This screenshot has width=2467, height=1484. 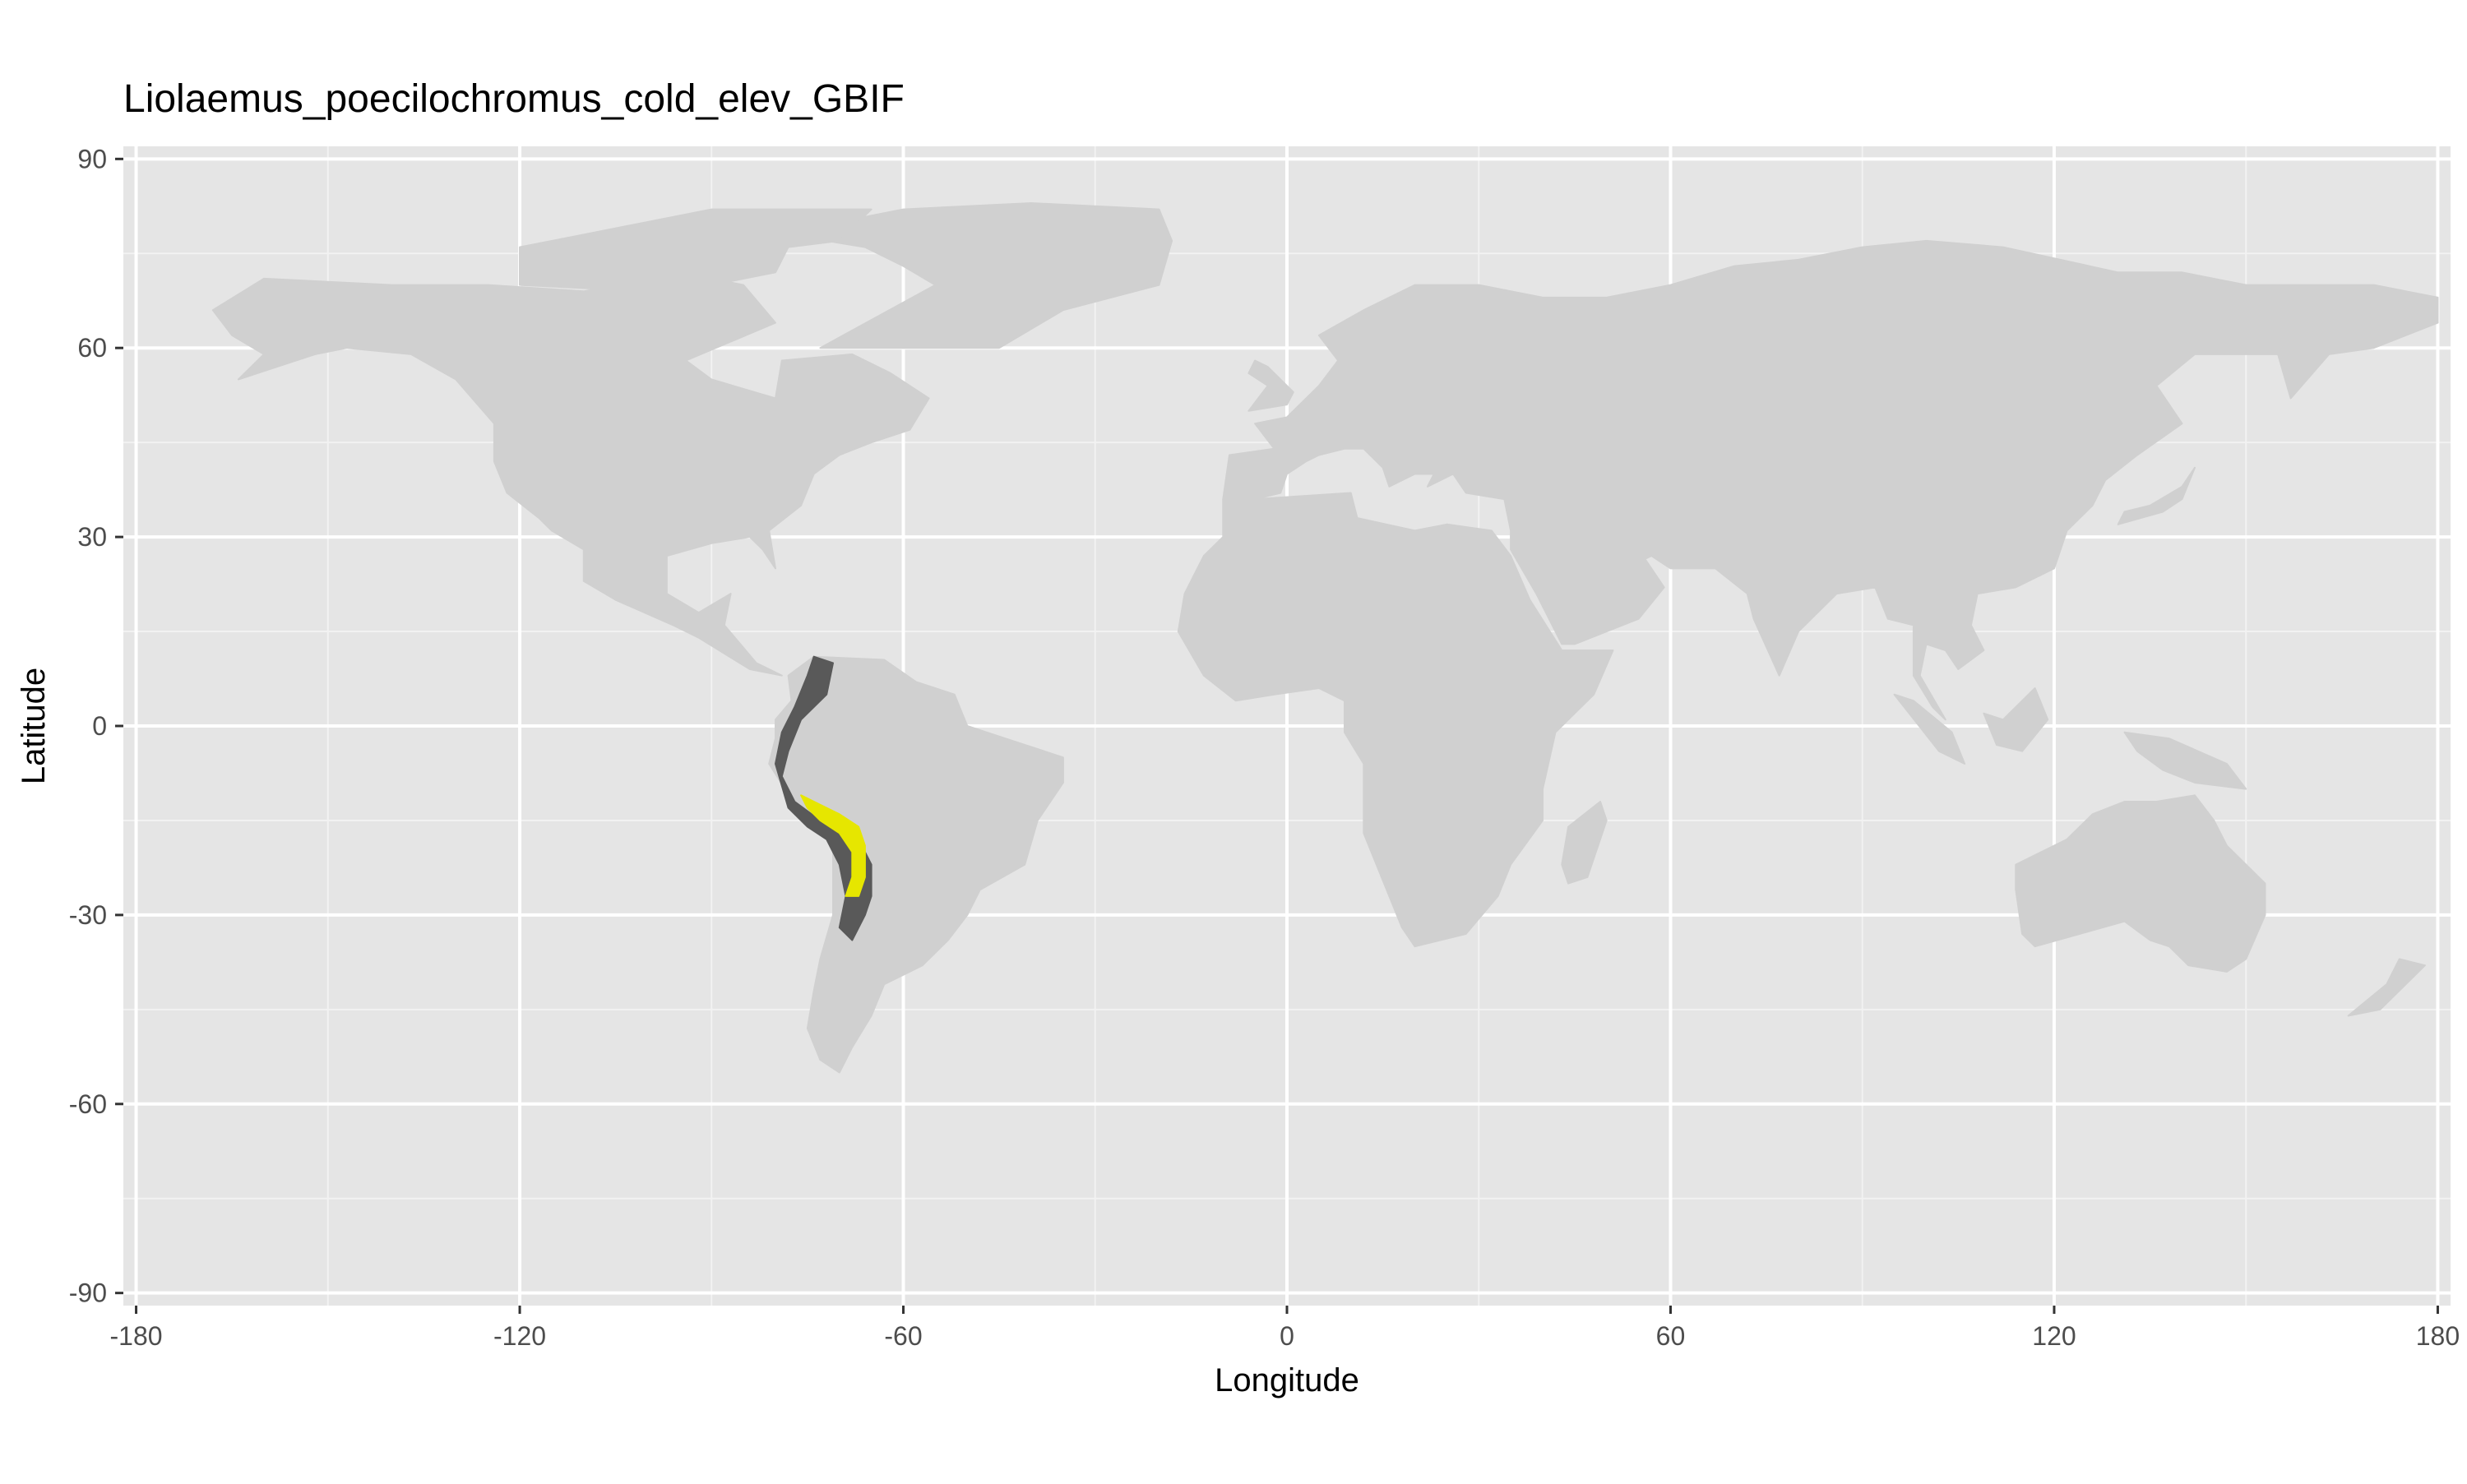 What do you see at coordinates (1287, 1380) in the screenshot?
I see `x-axis-label: Longitude` at bounding box center [1287, 1380].